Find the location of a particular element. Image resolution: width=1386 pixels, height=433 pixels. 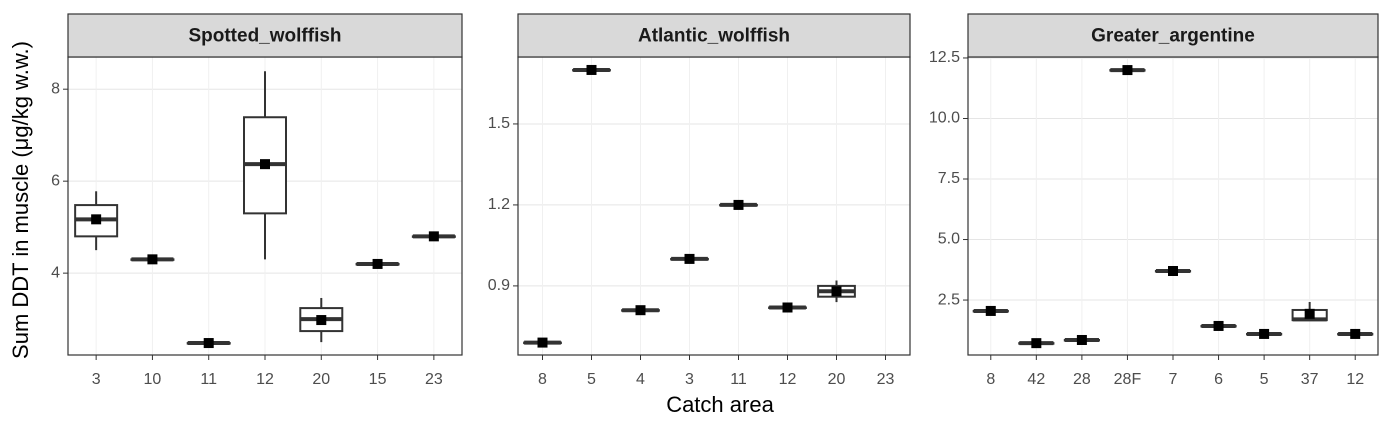

x-tick-label: 28F is located at coordinates (1128, 379).